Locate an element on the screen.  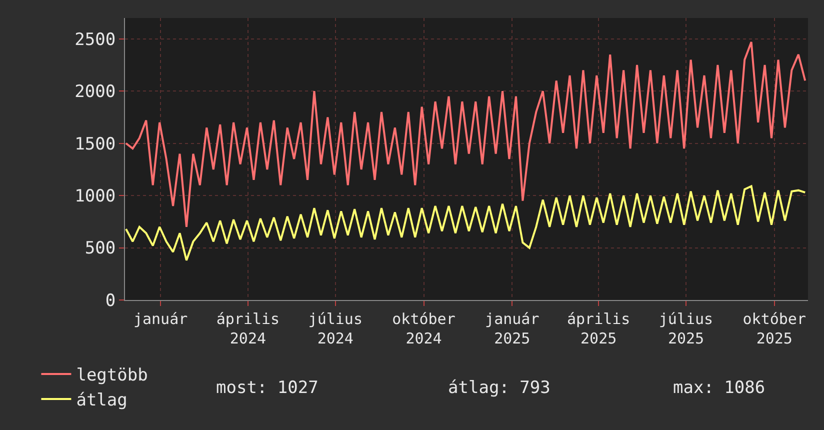
x-tick-label: október 2025 is located at coordinates (774, 329).